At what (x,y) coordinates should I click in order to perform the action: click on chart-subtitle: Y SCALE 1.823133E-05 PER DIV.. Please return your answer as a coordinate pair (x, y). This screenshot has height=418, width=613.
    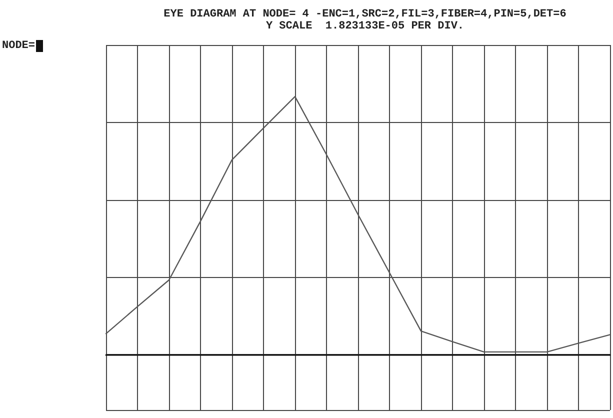
    Looking at the image, I should click on (365, 26).